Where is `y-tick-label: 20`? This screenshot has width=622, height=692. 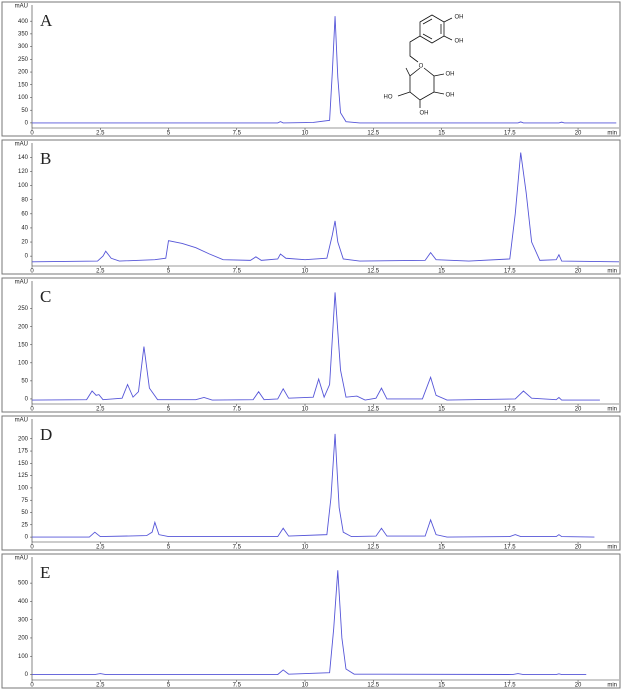 y-tick-label: 20 is located at coordinates (24, 243).